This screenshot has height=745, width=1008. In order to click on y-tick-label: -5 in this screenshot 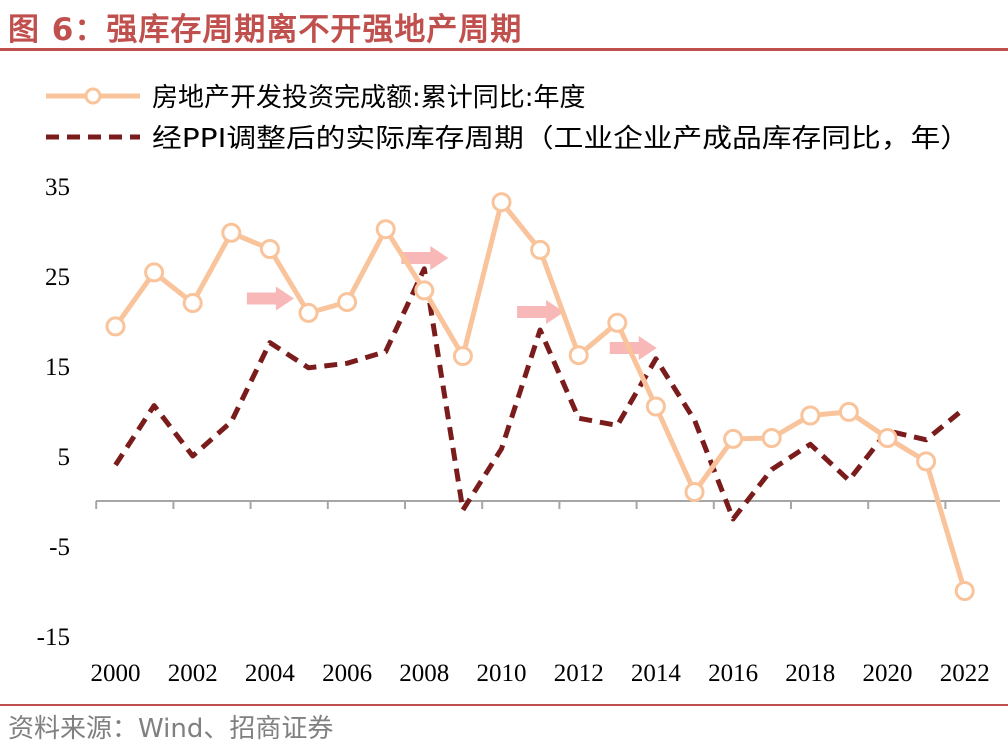, I will do `click(59, 547)`.